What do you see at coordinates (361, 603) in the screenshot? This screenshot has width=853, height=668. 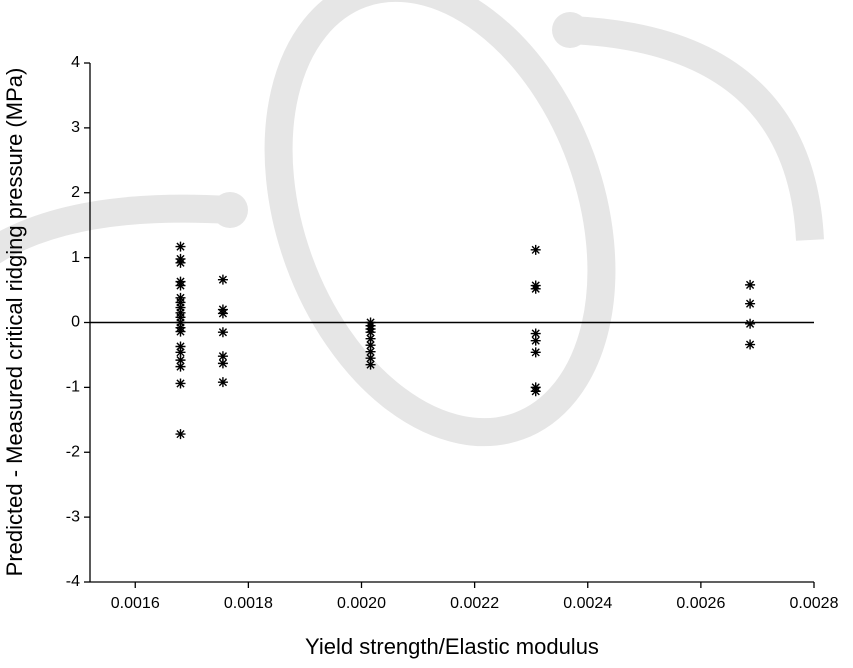 I see `x-tick-label: 0.0020` at bounding box center [361, 603].